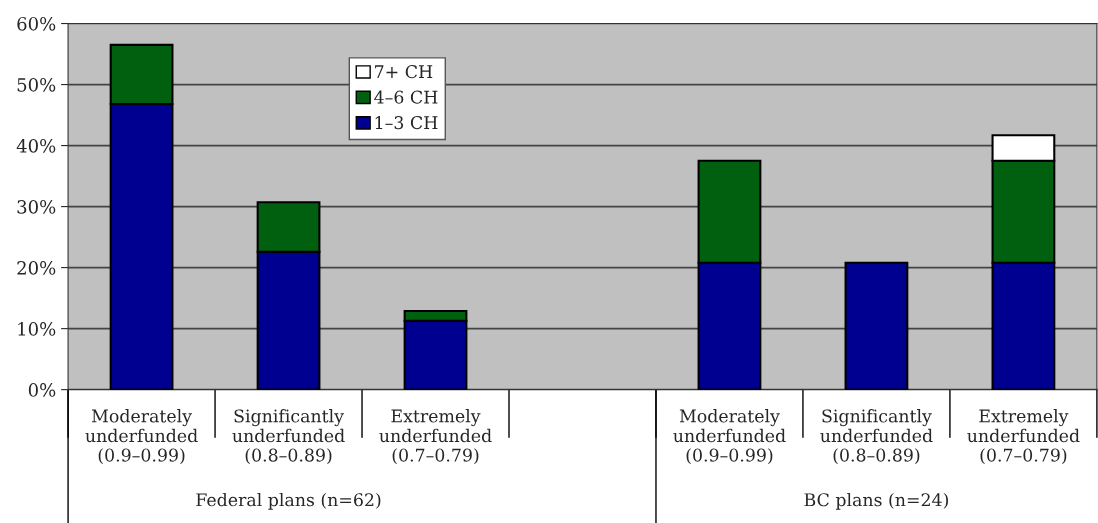 The image size is (1098, 523). I want to click on y-tick-label: 40%, so click(36, 146).